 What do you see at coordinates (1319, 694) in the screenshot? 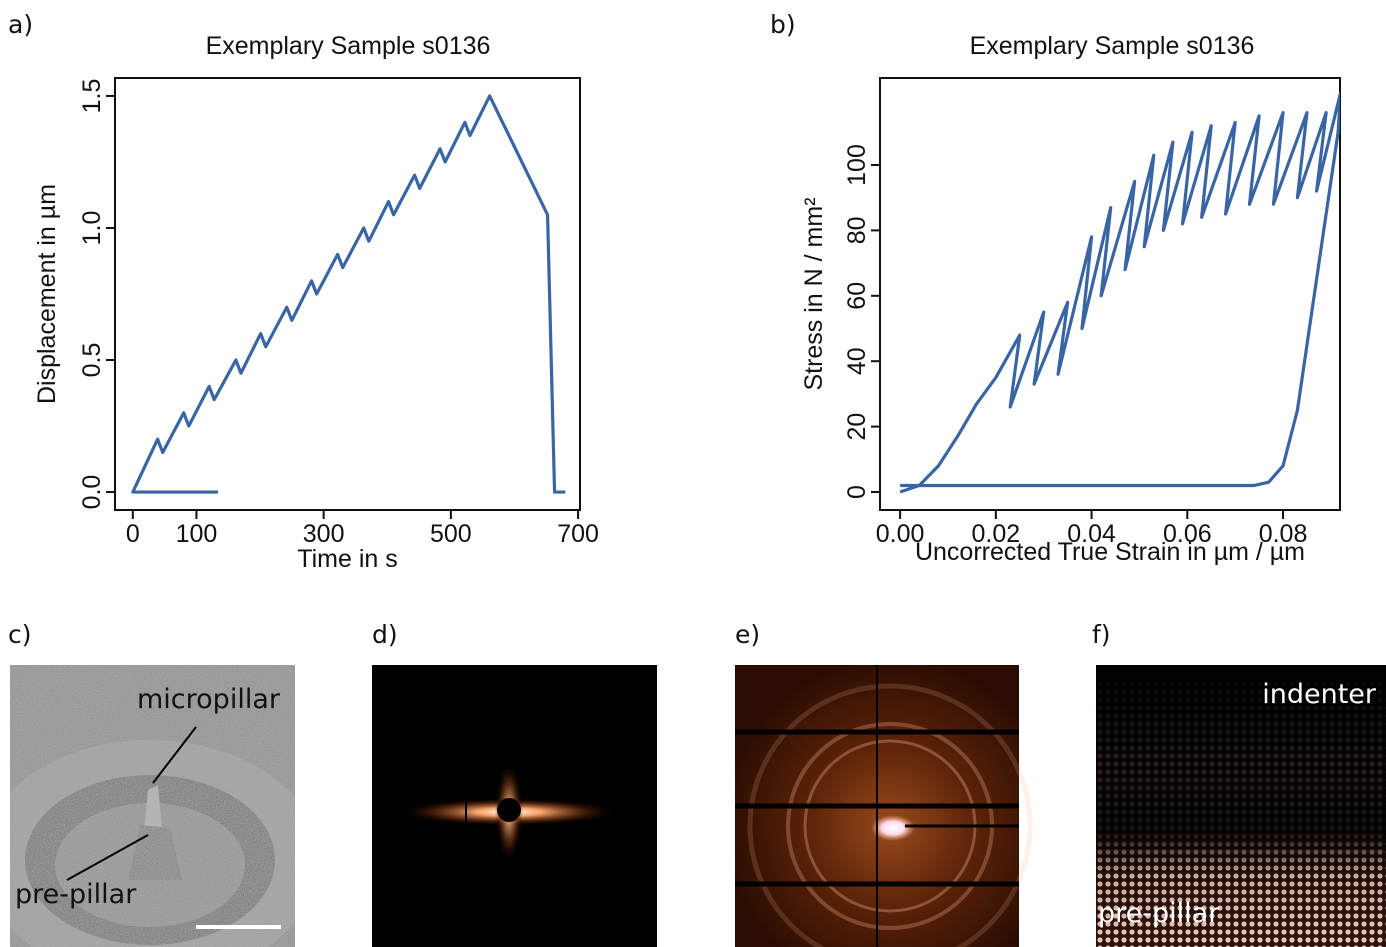
I see `annotation: indenter` at bounding box center [1319, 694].